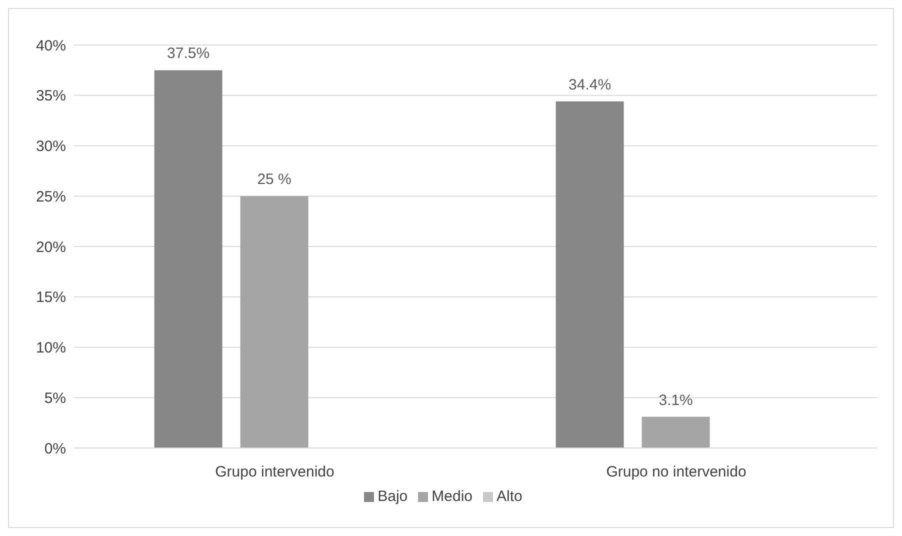  What do you see at coordinates (393, 496) in the screenshot?
I see `legend-label: Bajo` at bounding box center [393, 496].